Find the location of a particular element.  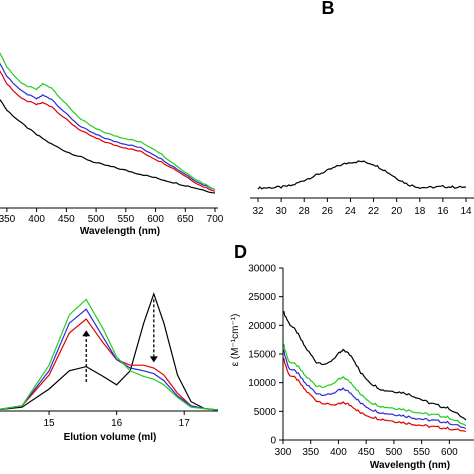

panel-d-y-tick-label: 25000 is located at coordinates (262, 297).